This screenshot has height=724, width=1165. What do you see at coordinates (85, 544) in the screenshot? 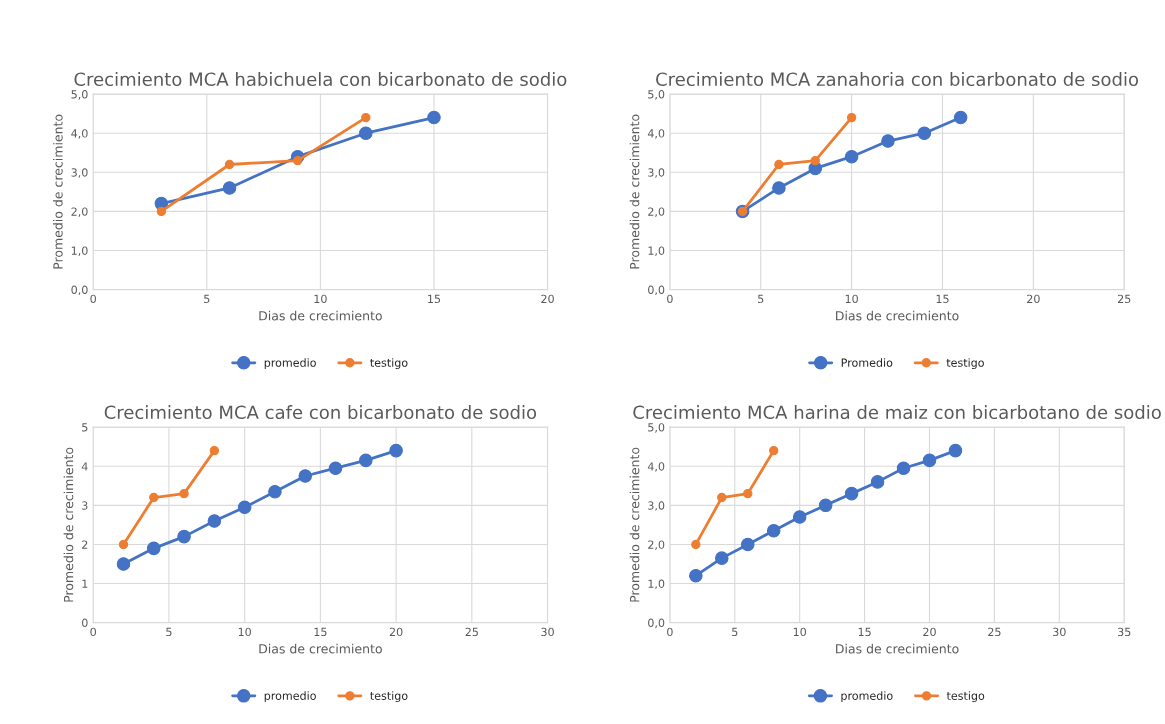
I see `y-tick-label: 2` at bounding box center [85, 544].